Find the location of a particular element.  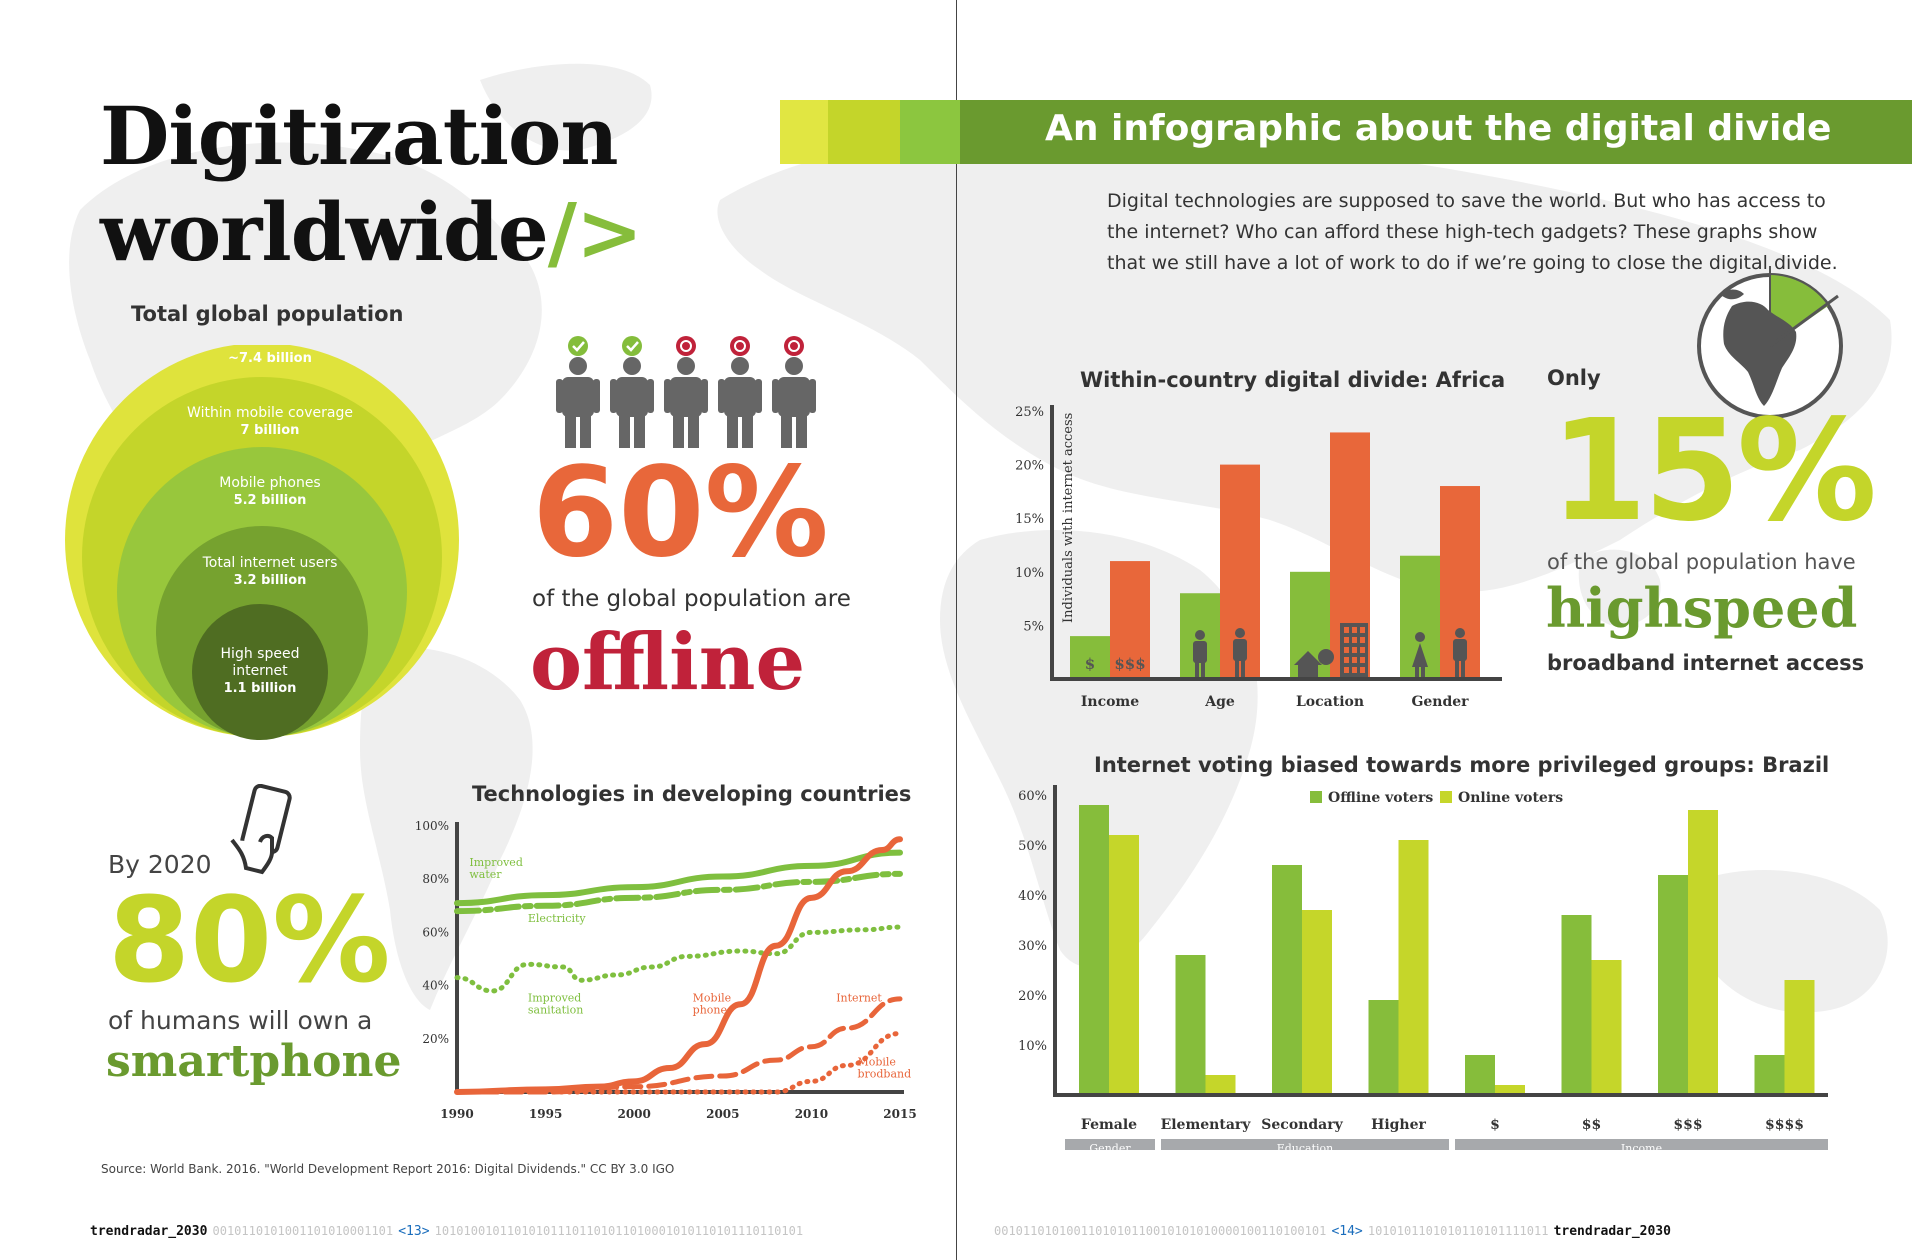

globe-icon is located at coordinates (1770, 342).